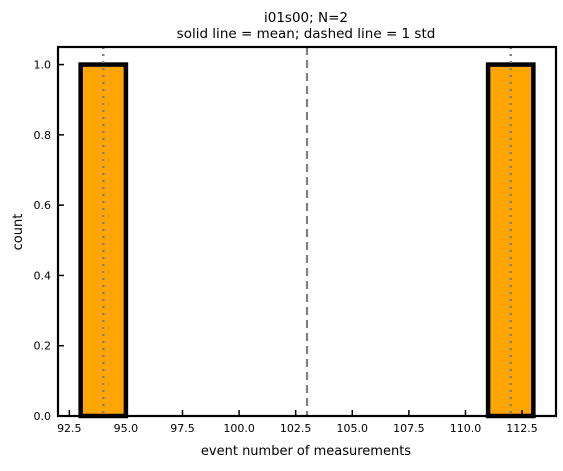  Describe the element at coordinates (353, 428) in the screenshot. I see `x-tick-label: 105.0` at that location.